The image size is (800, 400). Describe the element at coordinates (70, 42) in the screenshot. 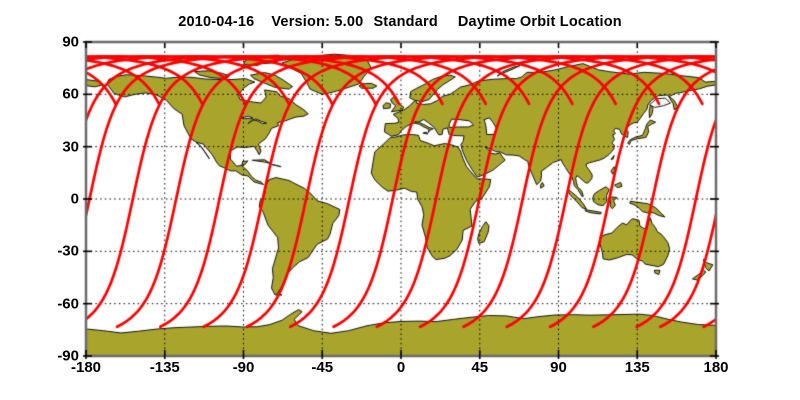

I see `y-tick-label: 90` at that location.